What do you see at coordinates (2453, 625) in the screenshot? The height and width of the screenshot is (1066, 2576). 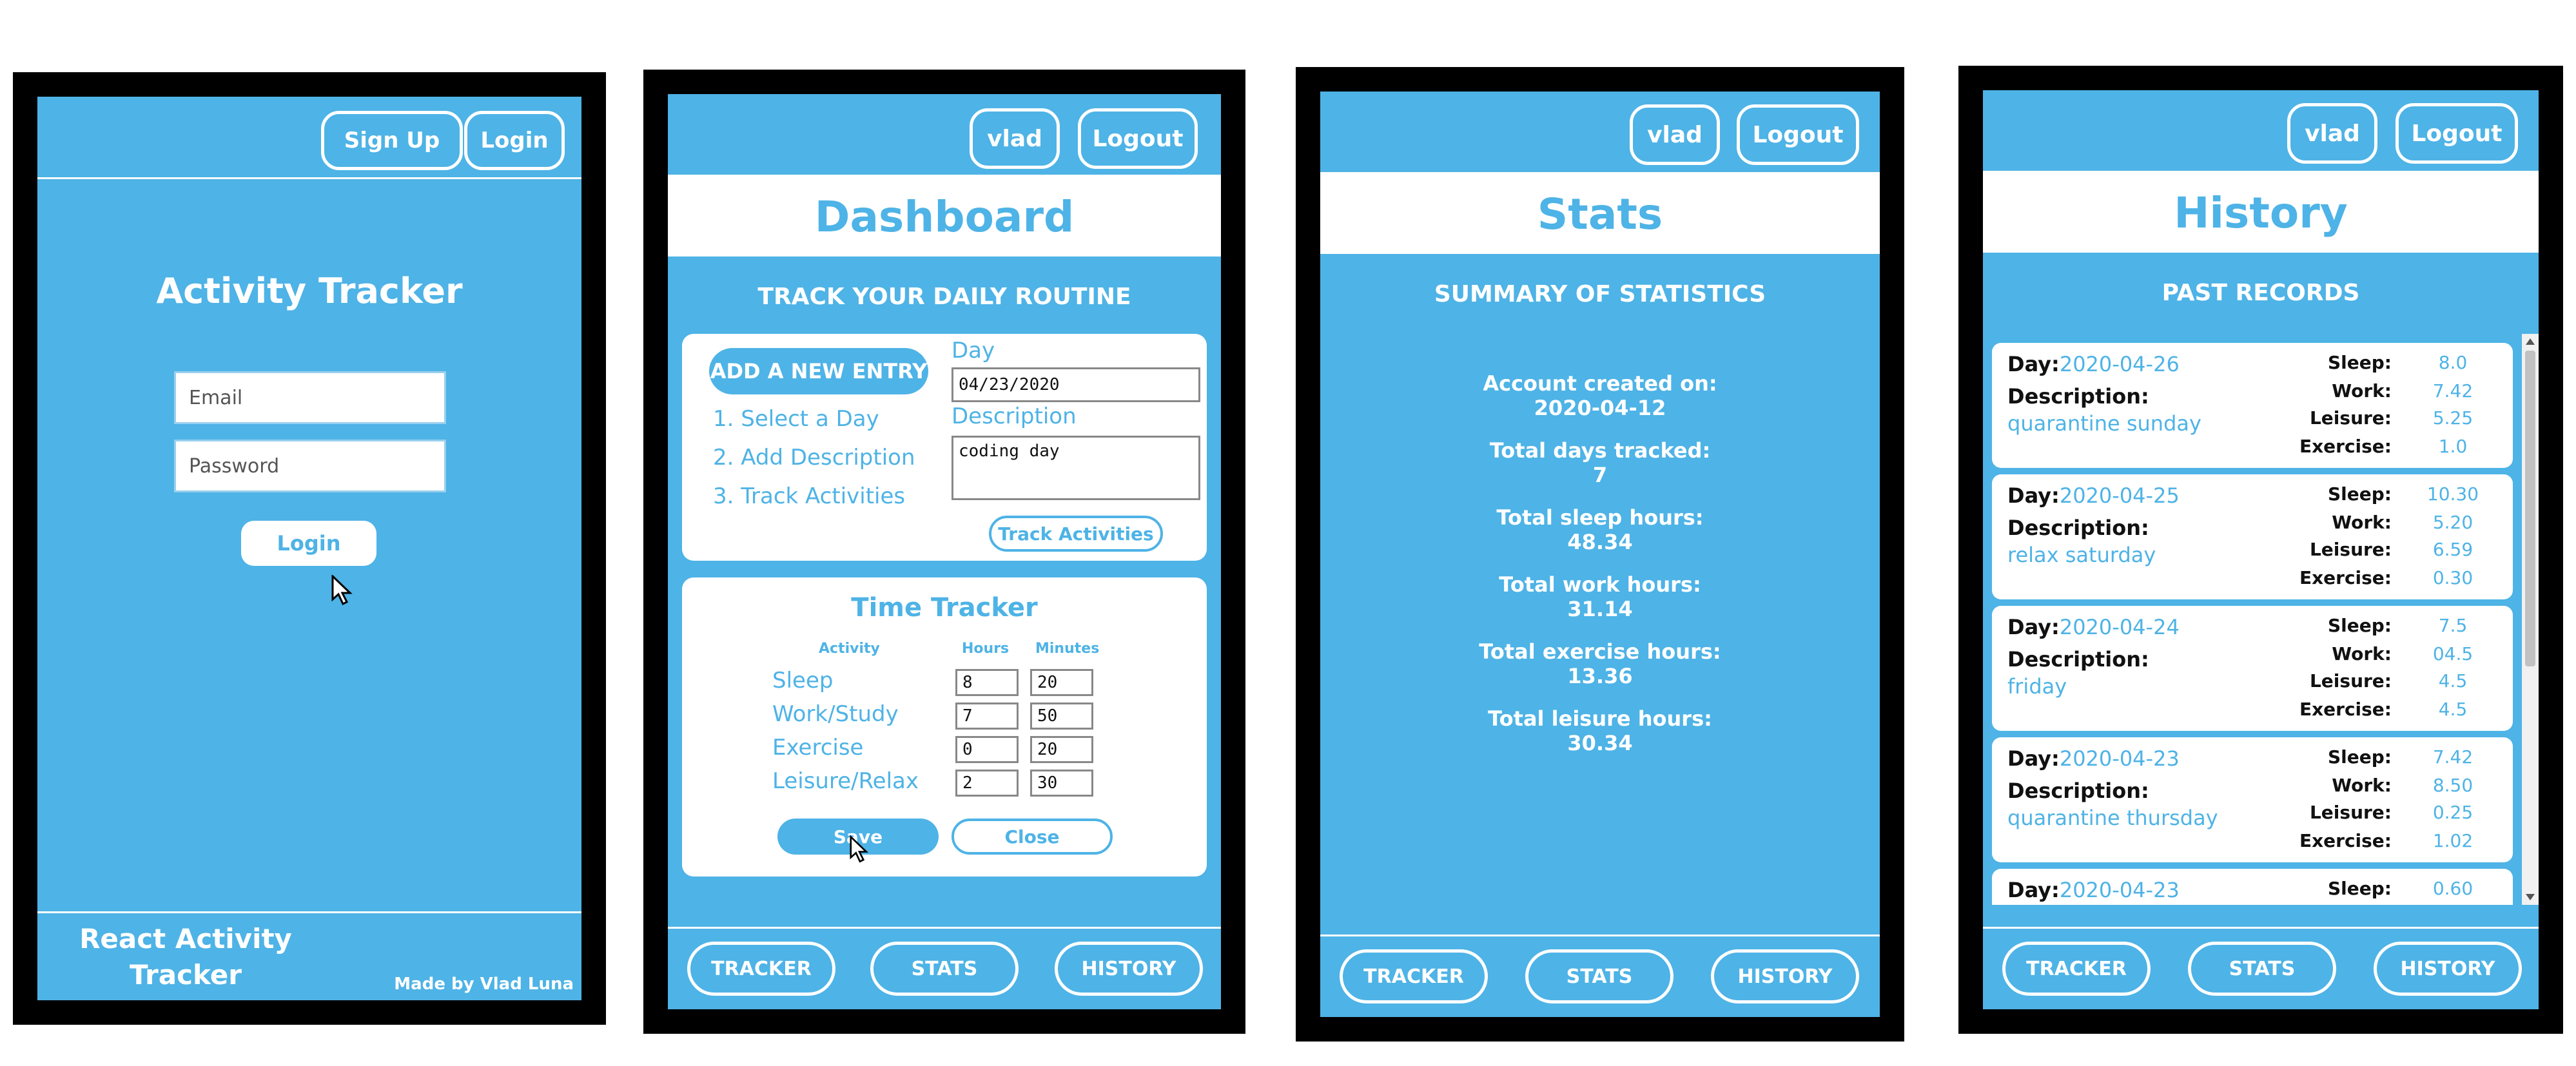 I see `record-sleep-value: 7.5` at bounding box center [2453, 625].